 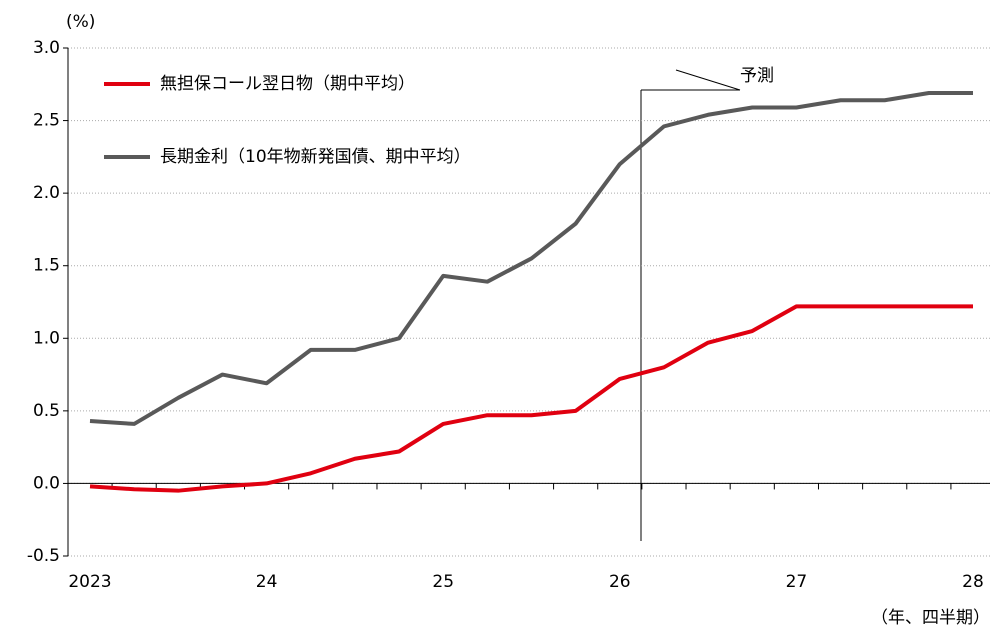 I want to click on x-axis-label: （年、四半期）, so click(x=930, y=618).